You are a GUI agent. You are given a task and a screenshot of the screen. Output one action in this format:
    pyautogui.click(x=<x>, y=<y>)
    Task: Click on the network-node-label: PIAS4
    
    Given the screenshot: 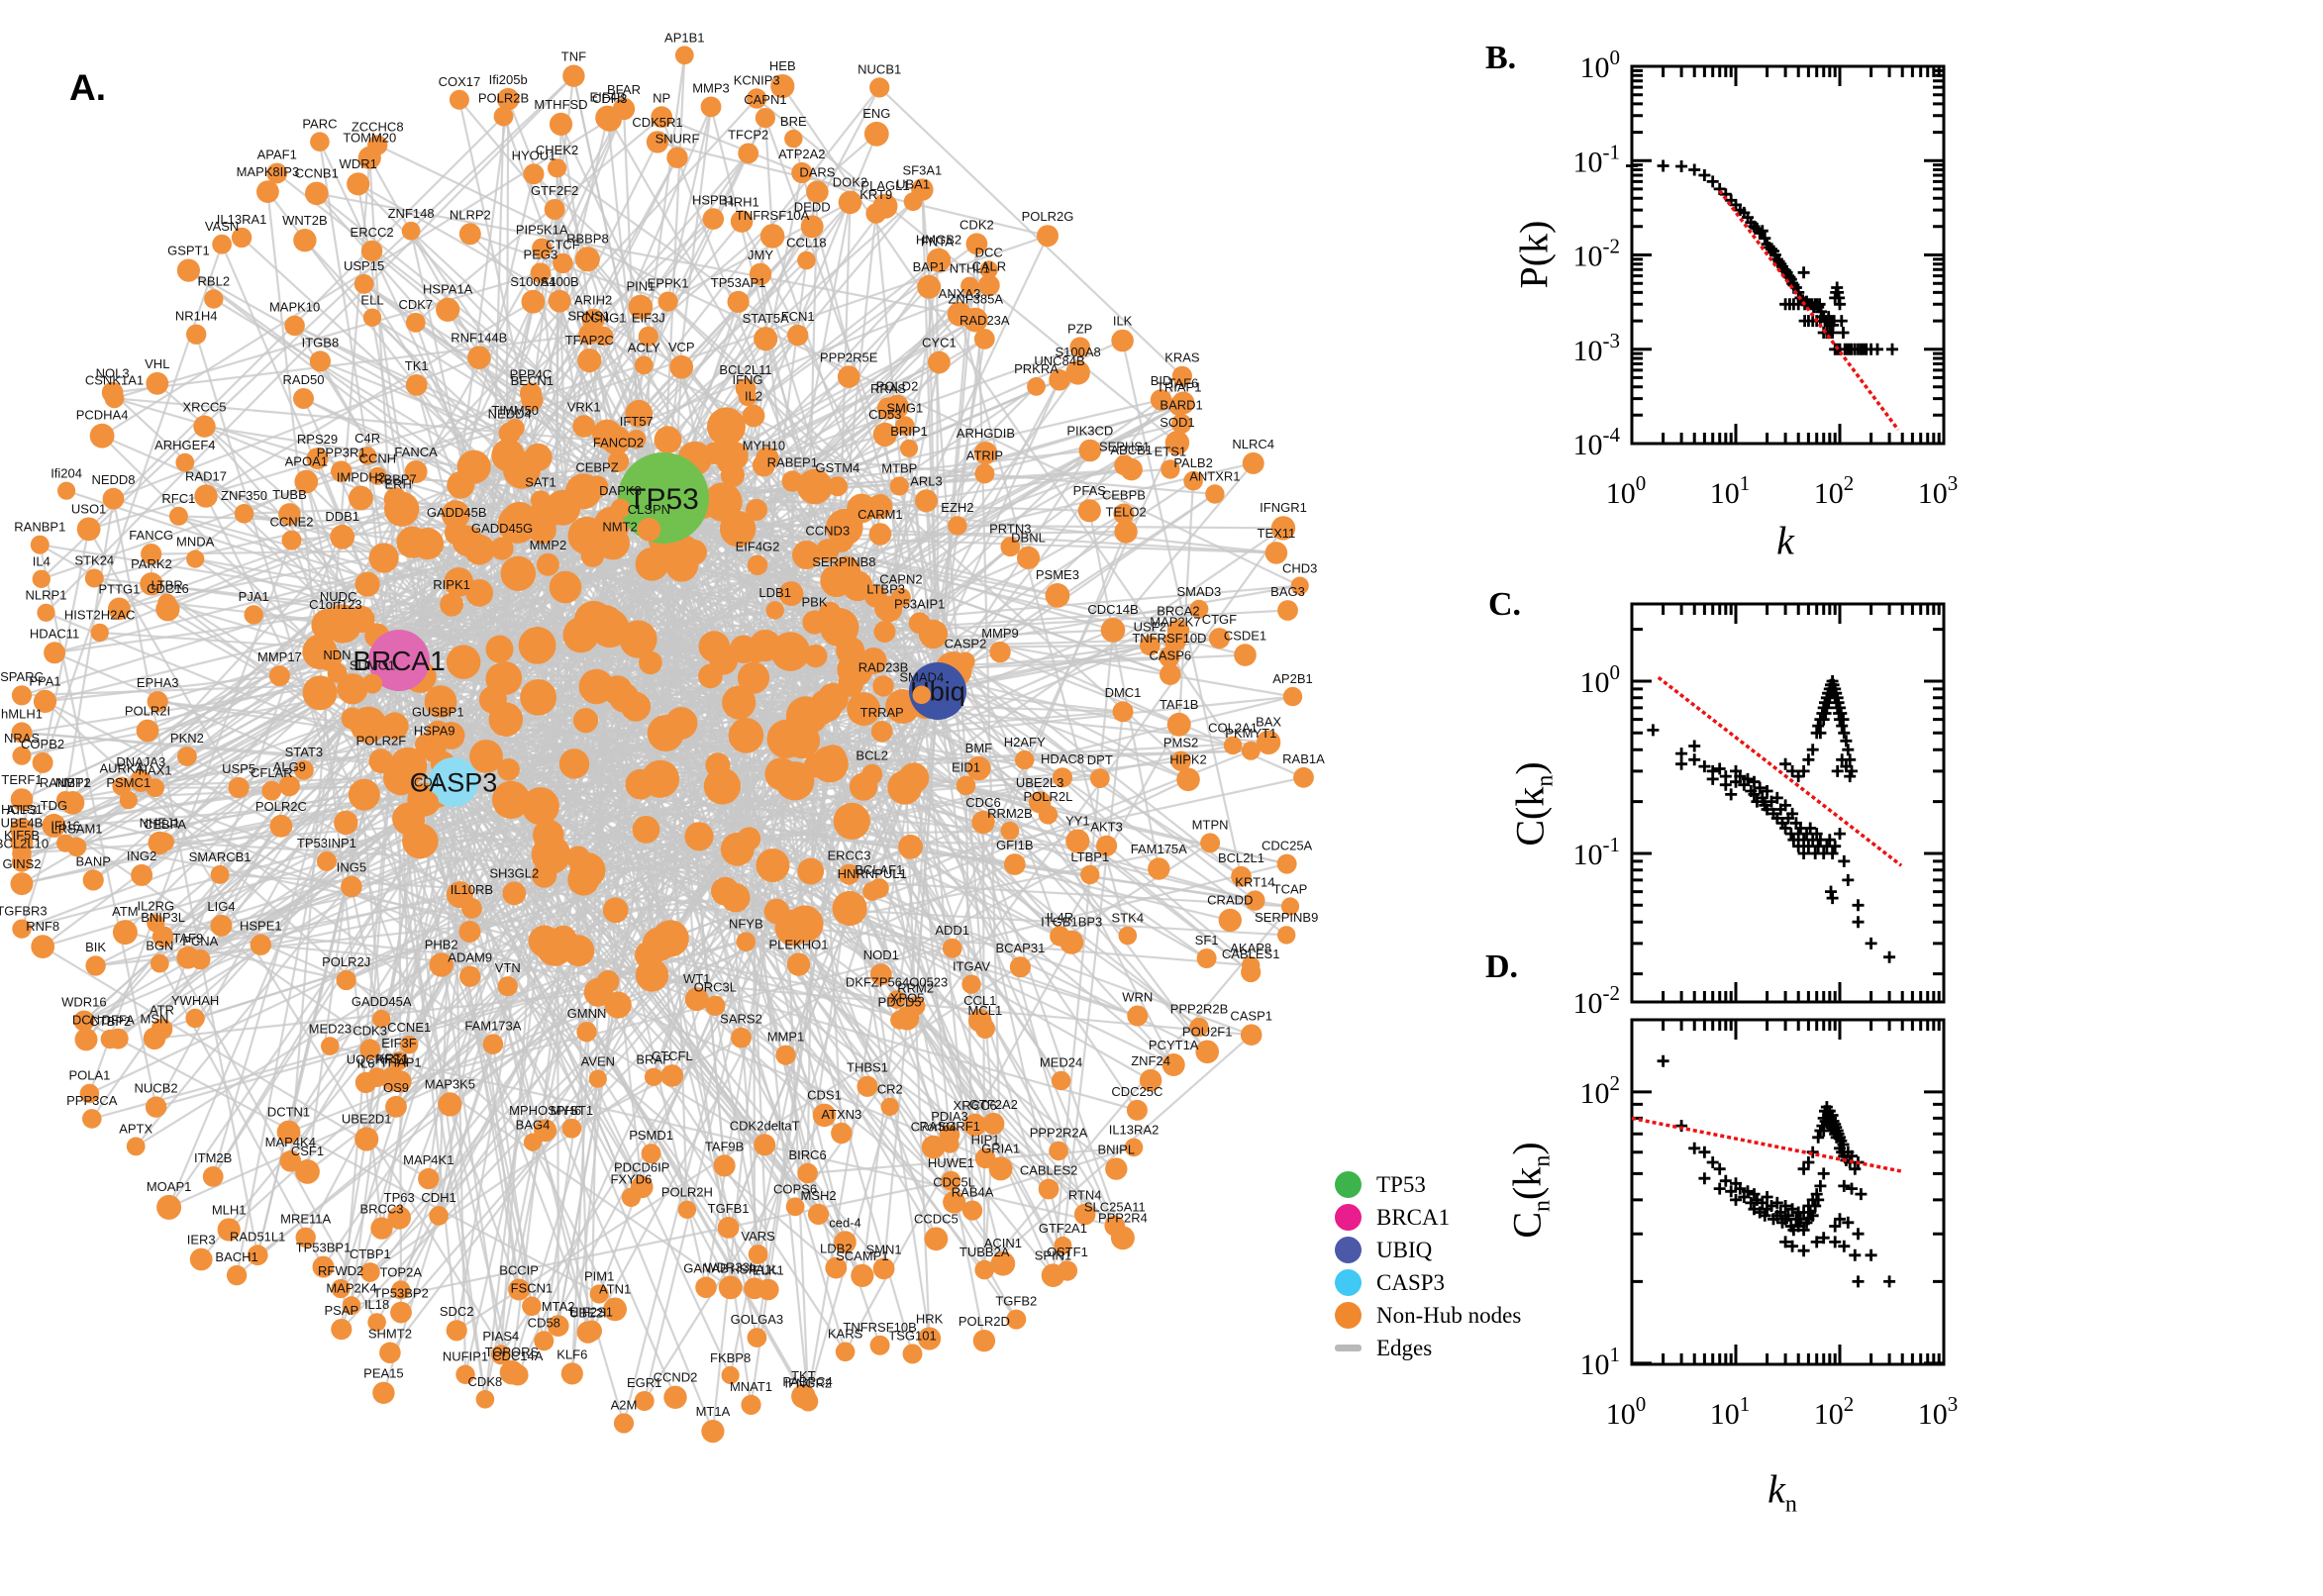 What is the action you would take?
    pyautogui.click(x=500, y=1337)
    